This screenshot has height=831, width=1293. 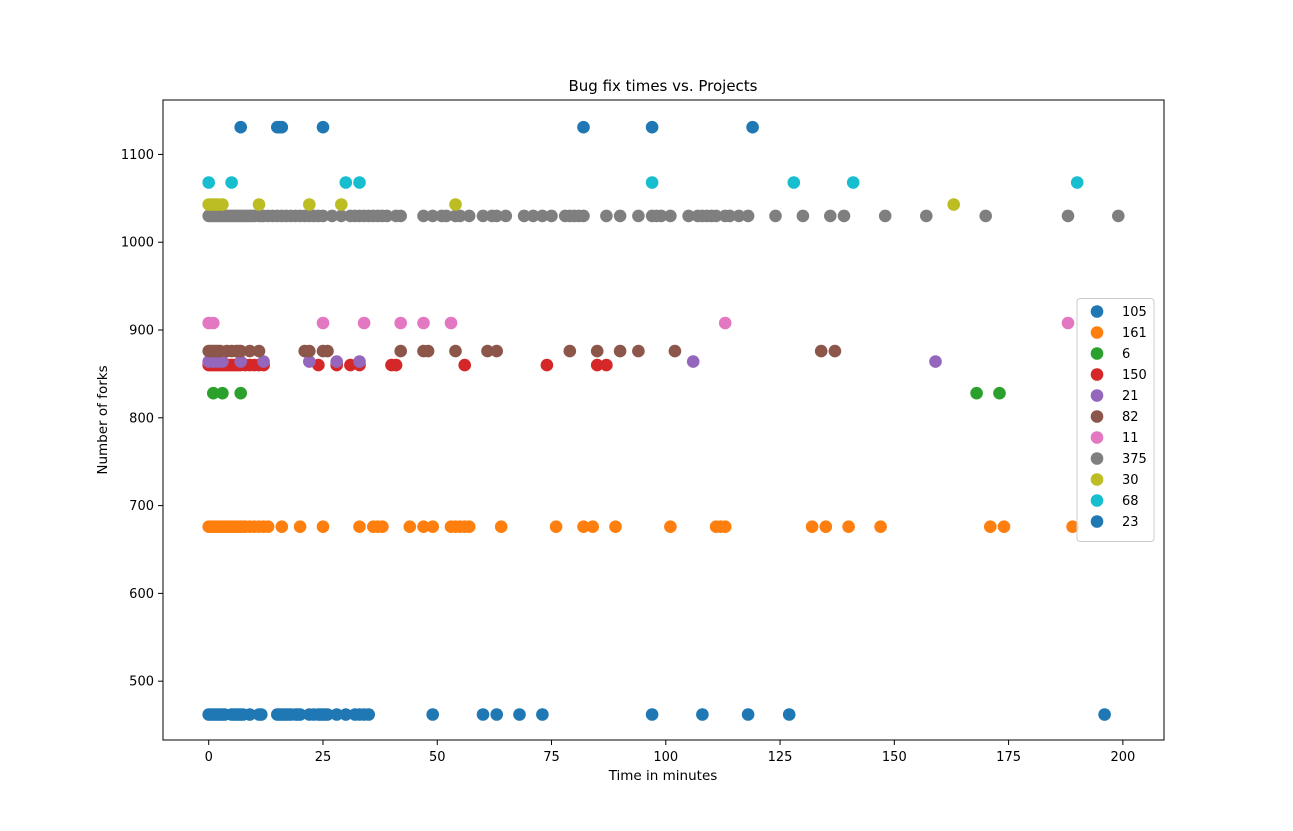 I want to click on legend-entry: 375, so click(x=1118, y=459).